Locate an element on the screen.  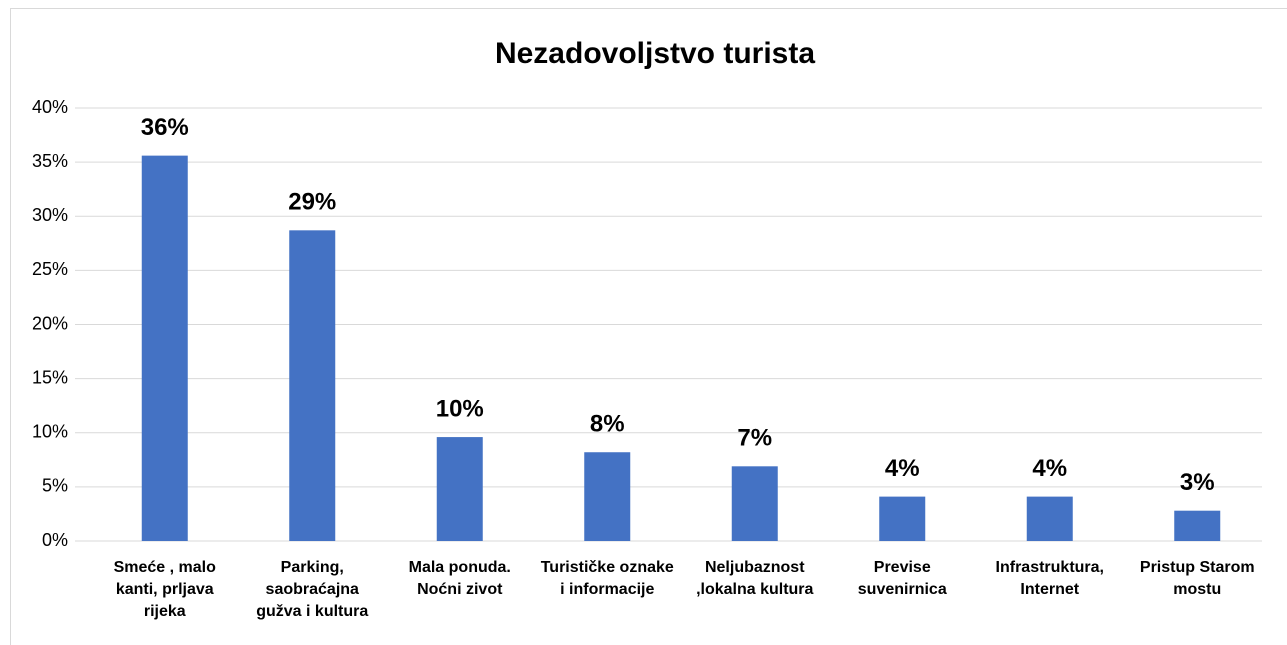
y-tick-label: 15% is located at coordinates (50, 377).